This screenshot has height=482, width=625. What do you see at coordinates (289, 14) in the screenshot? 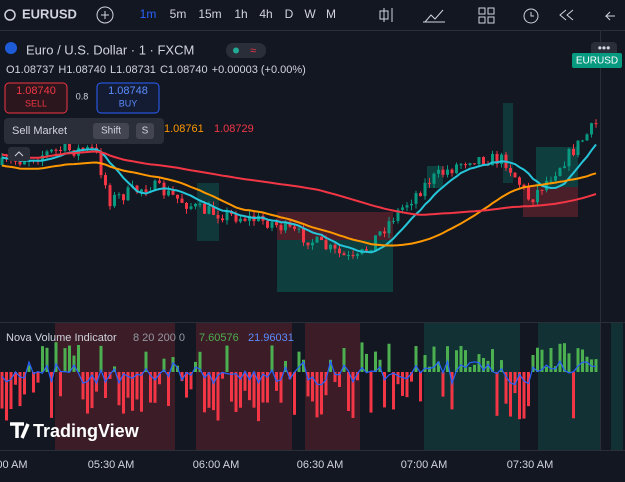
I see `interval: D` at bounding box center [289, 14].